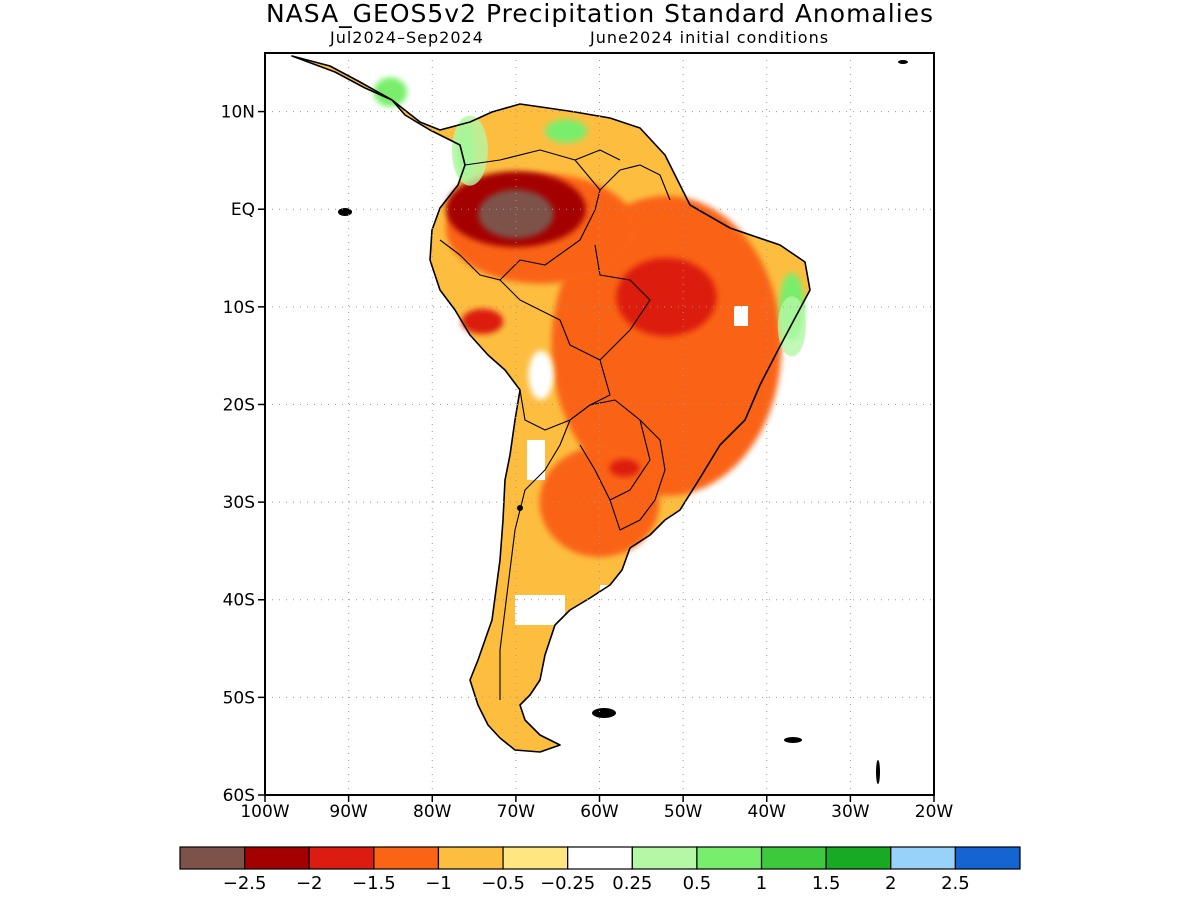 Image resolution: width=1200 pixels, height=900 pixels. What do you see at coordinates (482, 321) in the screenshot?
I see `anomaly-region-andes-peru-core` at bounding box center [482, 321].